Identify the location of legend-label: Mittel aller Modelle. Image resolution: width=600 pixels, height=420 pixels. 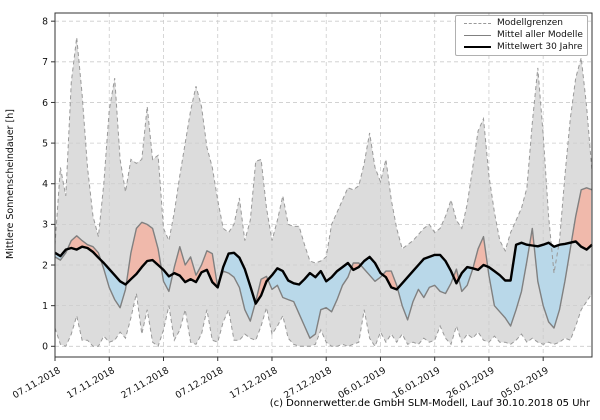
(540, 34).